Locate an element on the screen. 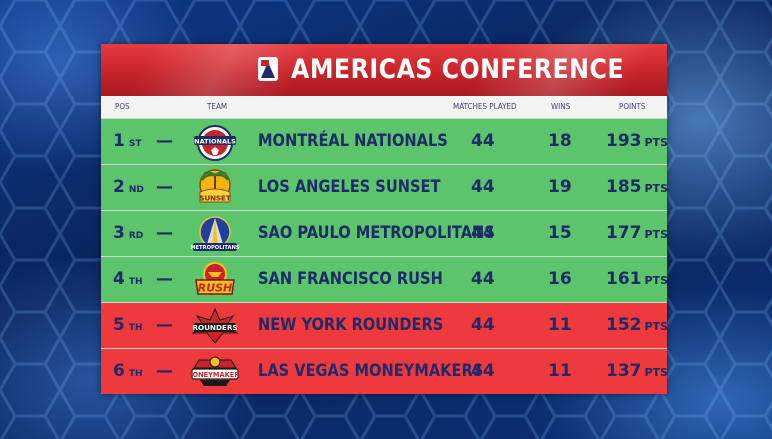 The image size is (772, 439). league-logo-icon is located at coordinates (268, 69).